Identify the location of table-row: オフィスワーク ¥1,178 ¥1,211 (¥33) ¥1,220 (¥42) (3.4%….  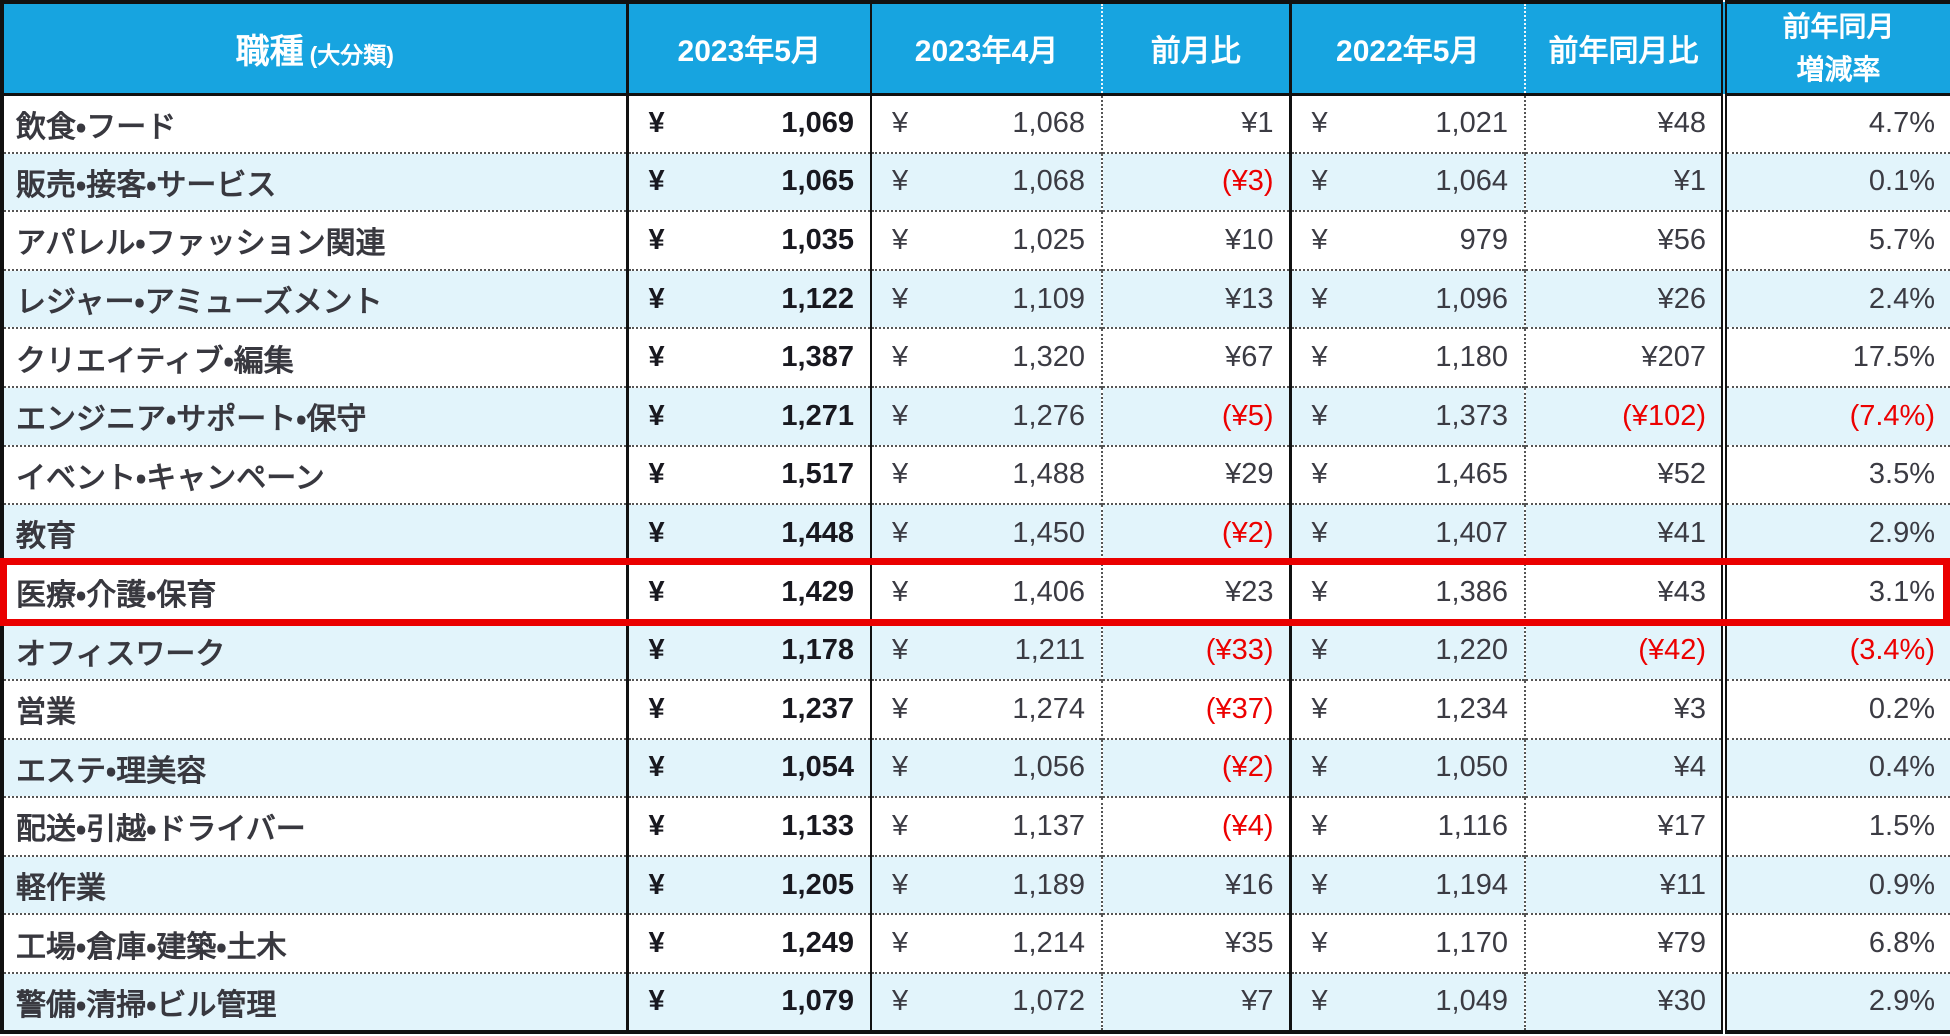
(976, 650).